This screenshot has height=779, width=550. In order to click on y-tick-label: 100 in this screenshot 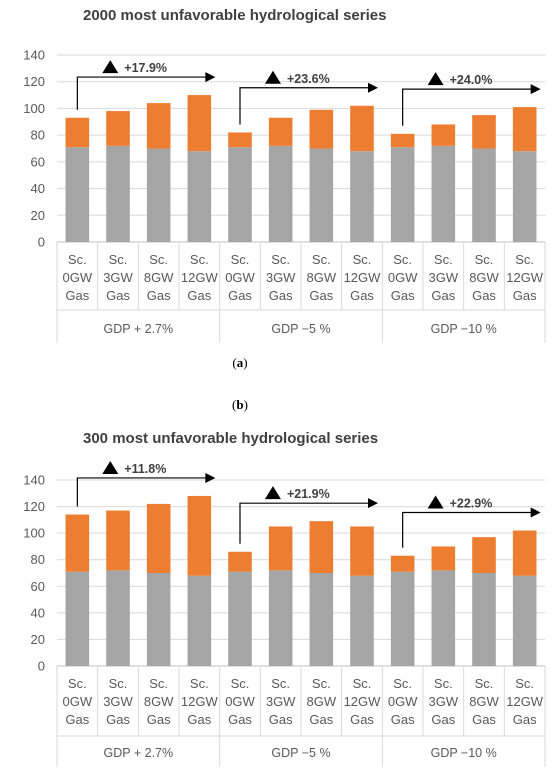, I will do `click(34, 533)`.